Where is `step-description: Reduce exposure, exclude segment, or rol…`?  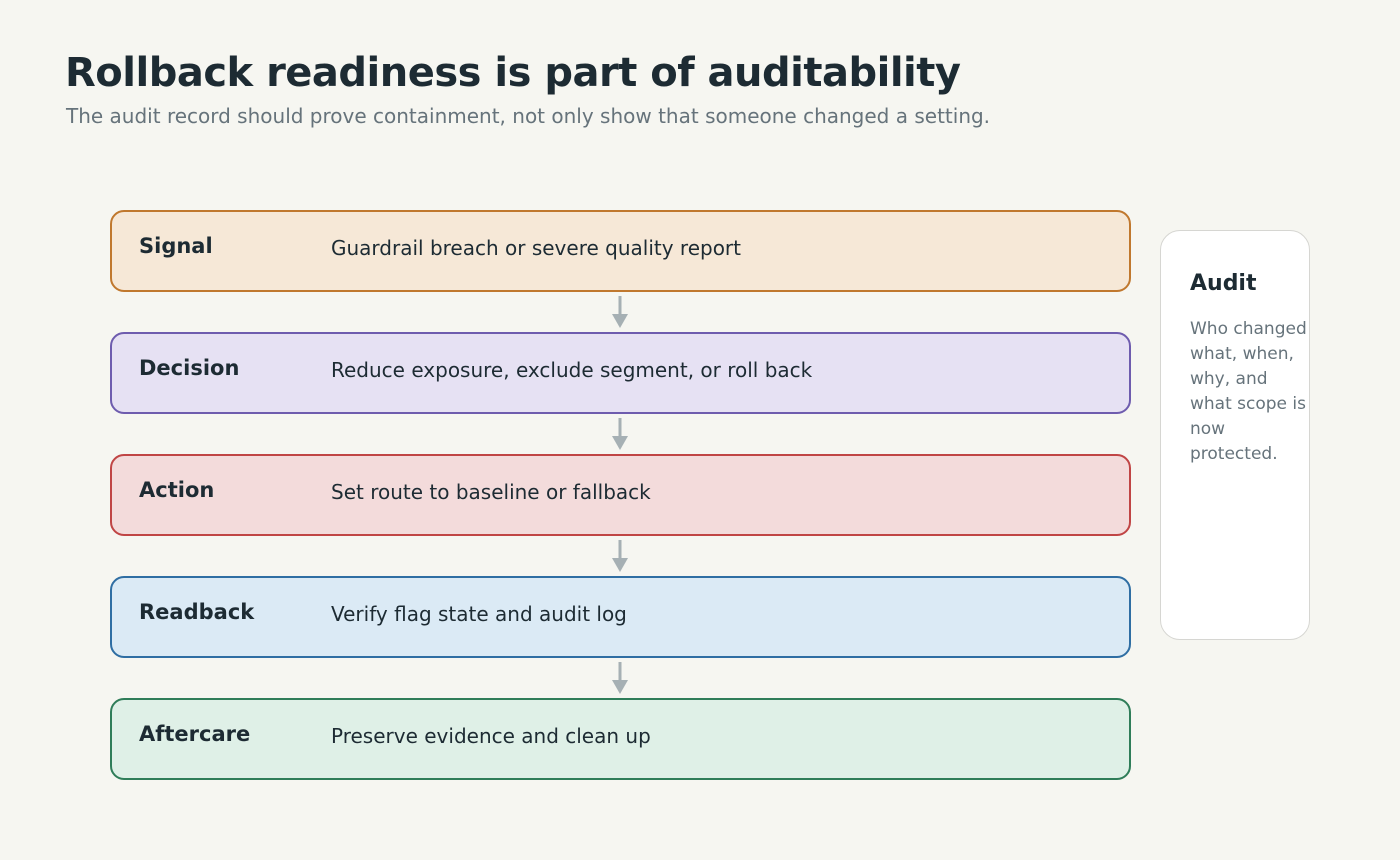
step-description: Reduce exposure, exclude segment, or rol… is located at coordinates (572, 370).